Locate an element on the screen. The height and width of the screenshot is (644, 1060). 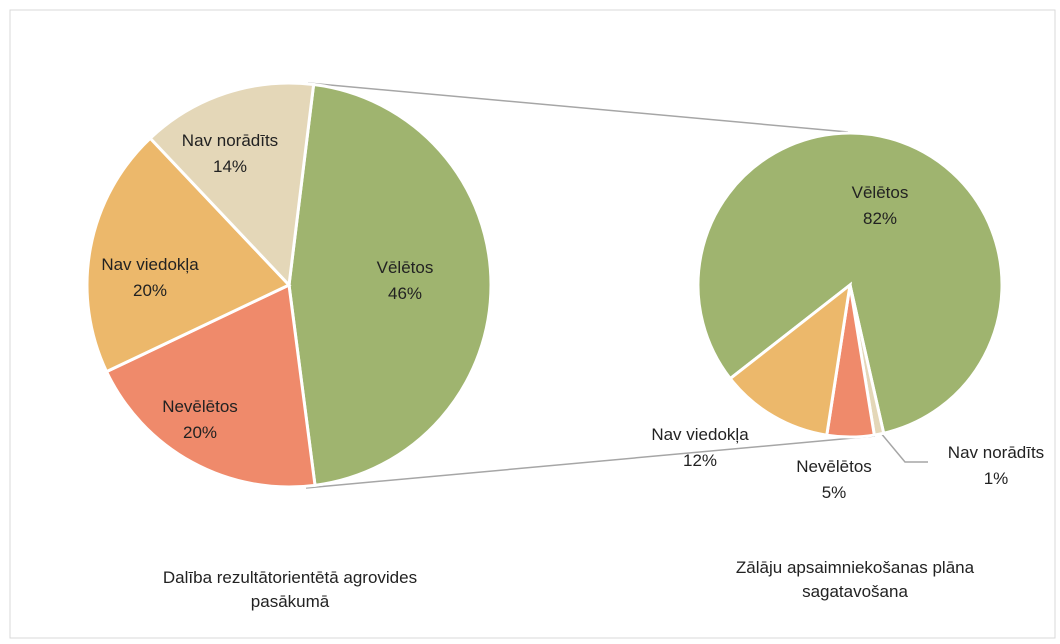
slice-label: Nav norādīts 14% is located at coordinates (230, 153).